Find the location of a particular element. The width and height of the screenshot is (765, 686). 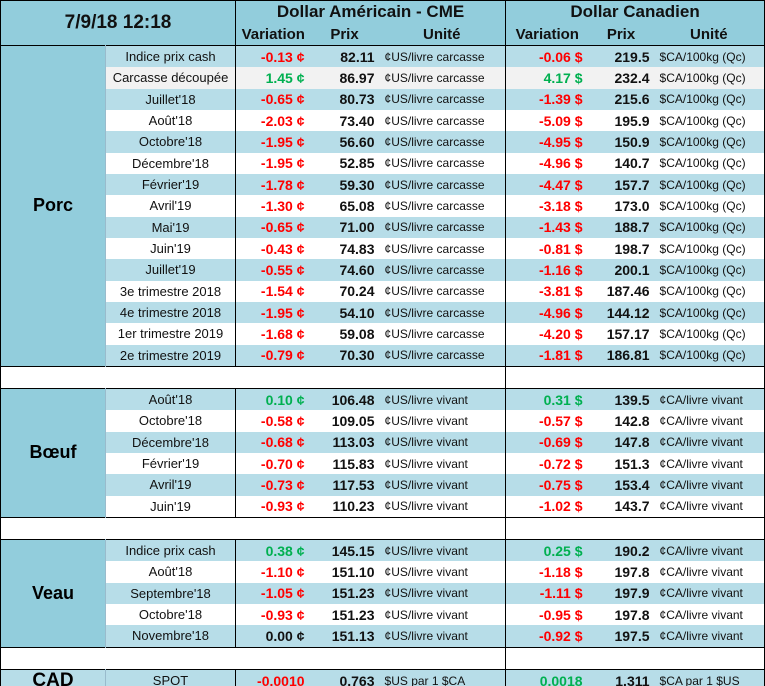

usd-price: 73.40 is located at coordinates (344, 120).